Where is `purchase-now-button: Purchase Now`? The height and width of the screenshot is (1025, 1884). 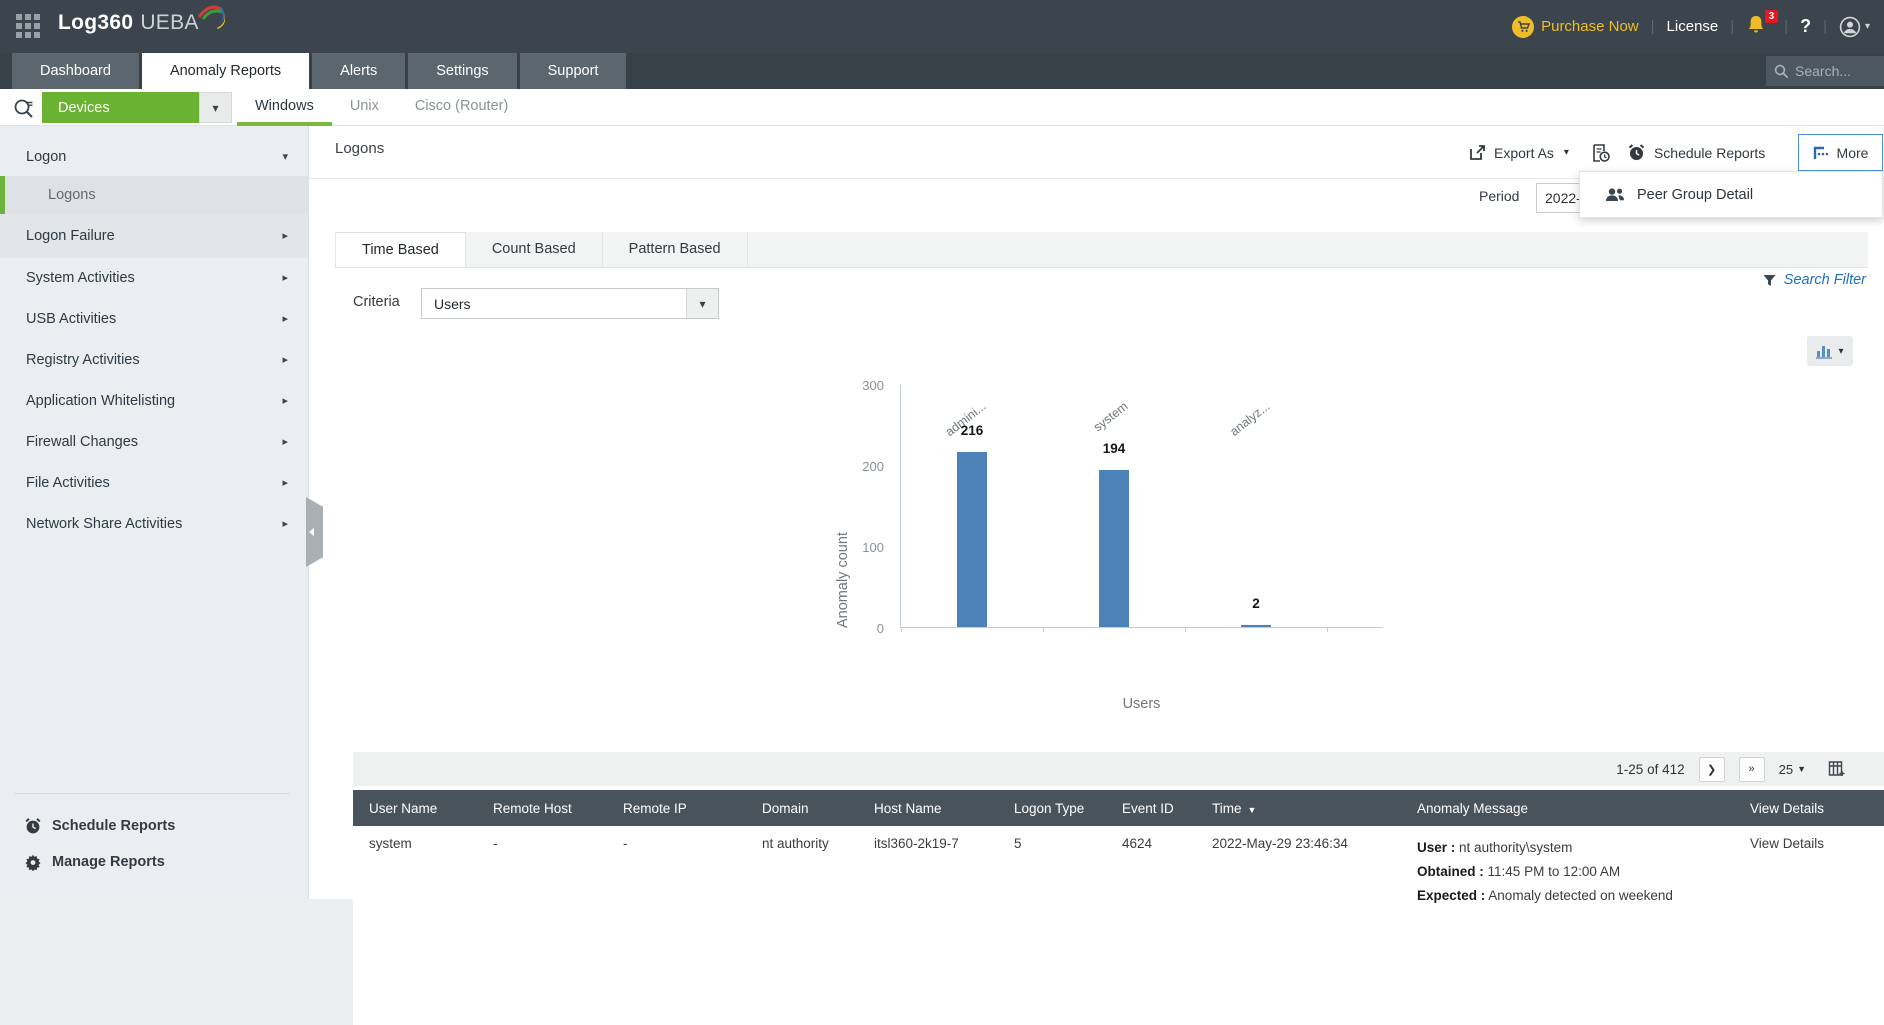
purchase-now-button: Purchase Now is located at coordinates (1575, 26).